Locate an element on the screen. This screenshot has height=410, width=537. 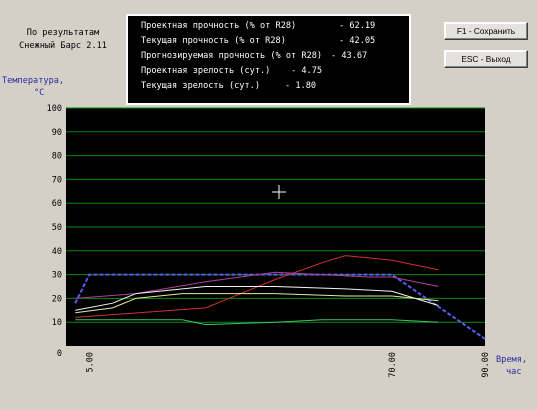
info-row-current-strength: Текущая прочность (% от R28) - 42.05 is located at coordinates (275, 43).